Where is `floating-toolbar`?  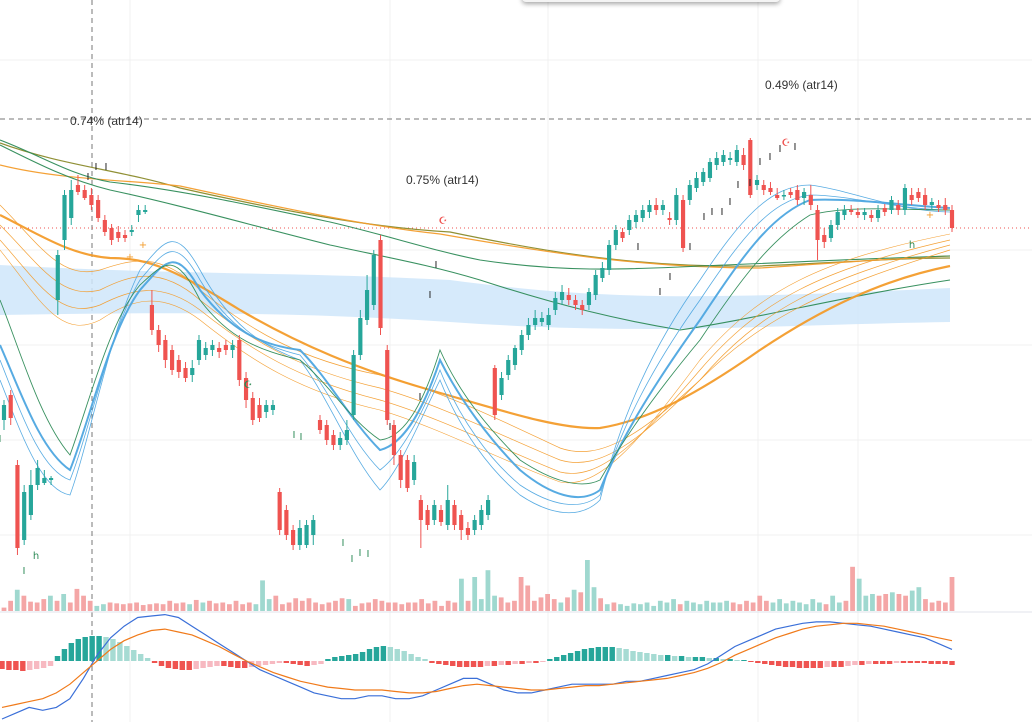
floating-toolbar is located at coordinates (651, 1).